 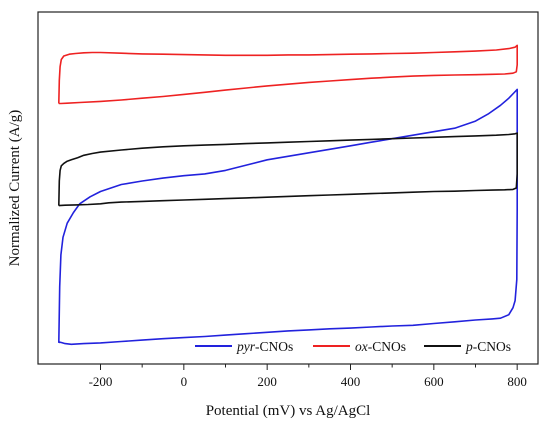 I want to click on y-axis-title: Normalized Current (A/g), so click(x=15, y=188).